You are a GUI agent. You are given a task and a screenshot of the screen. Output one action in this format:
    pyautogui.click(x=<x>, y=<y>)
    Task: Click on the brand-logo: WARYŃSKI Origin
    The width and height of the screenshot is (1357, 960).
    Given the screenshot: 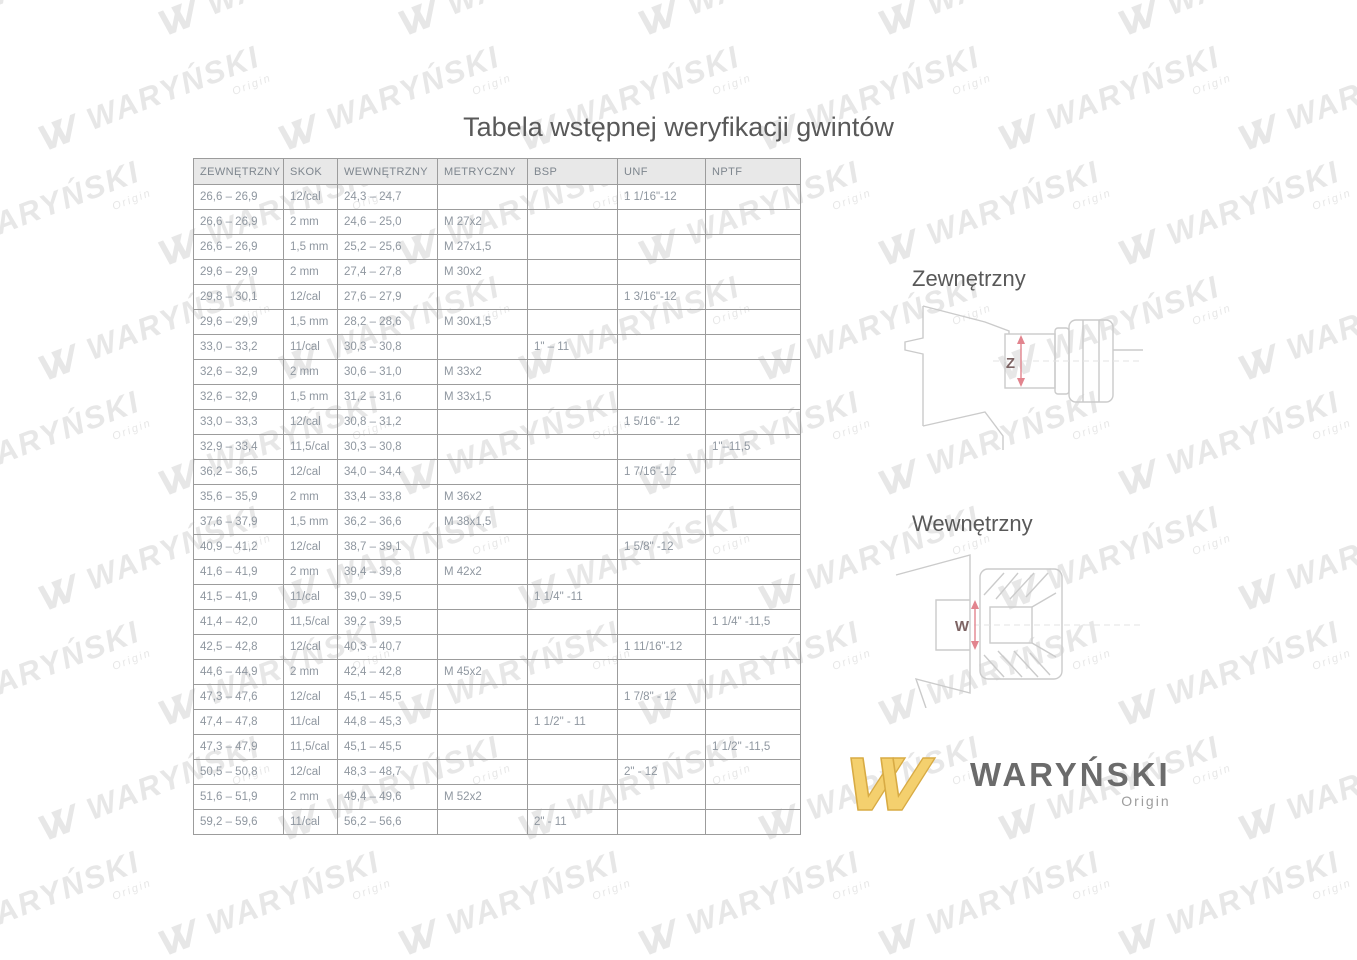 What is the action you would take?
    pyautogui.click(x=1004, y=783)
    